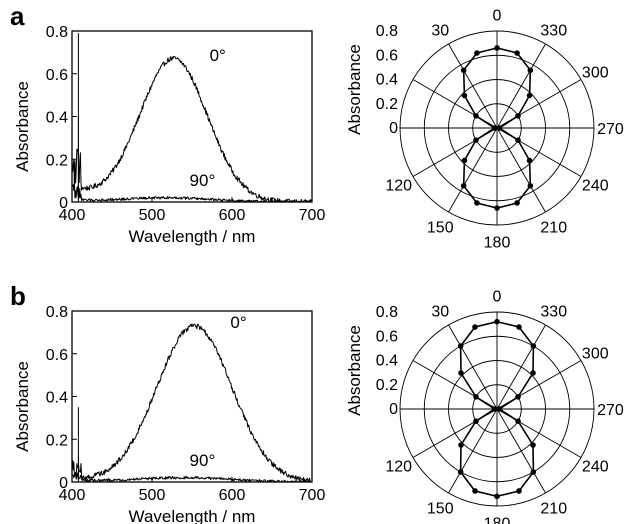 Image resolution: width=630 pixels, height=524 pixels. What do you see at coordinates (312, 215) in the screenshot?
I see `x-tick-label: 700` at bounding box center [312, 215].